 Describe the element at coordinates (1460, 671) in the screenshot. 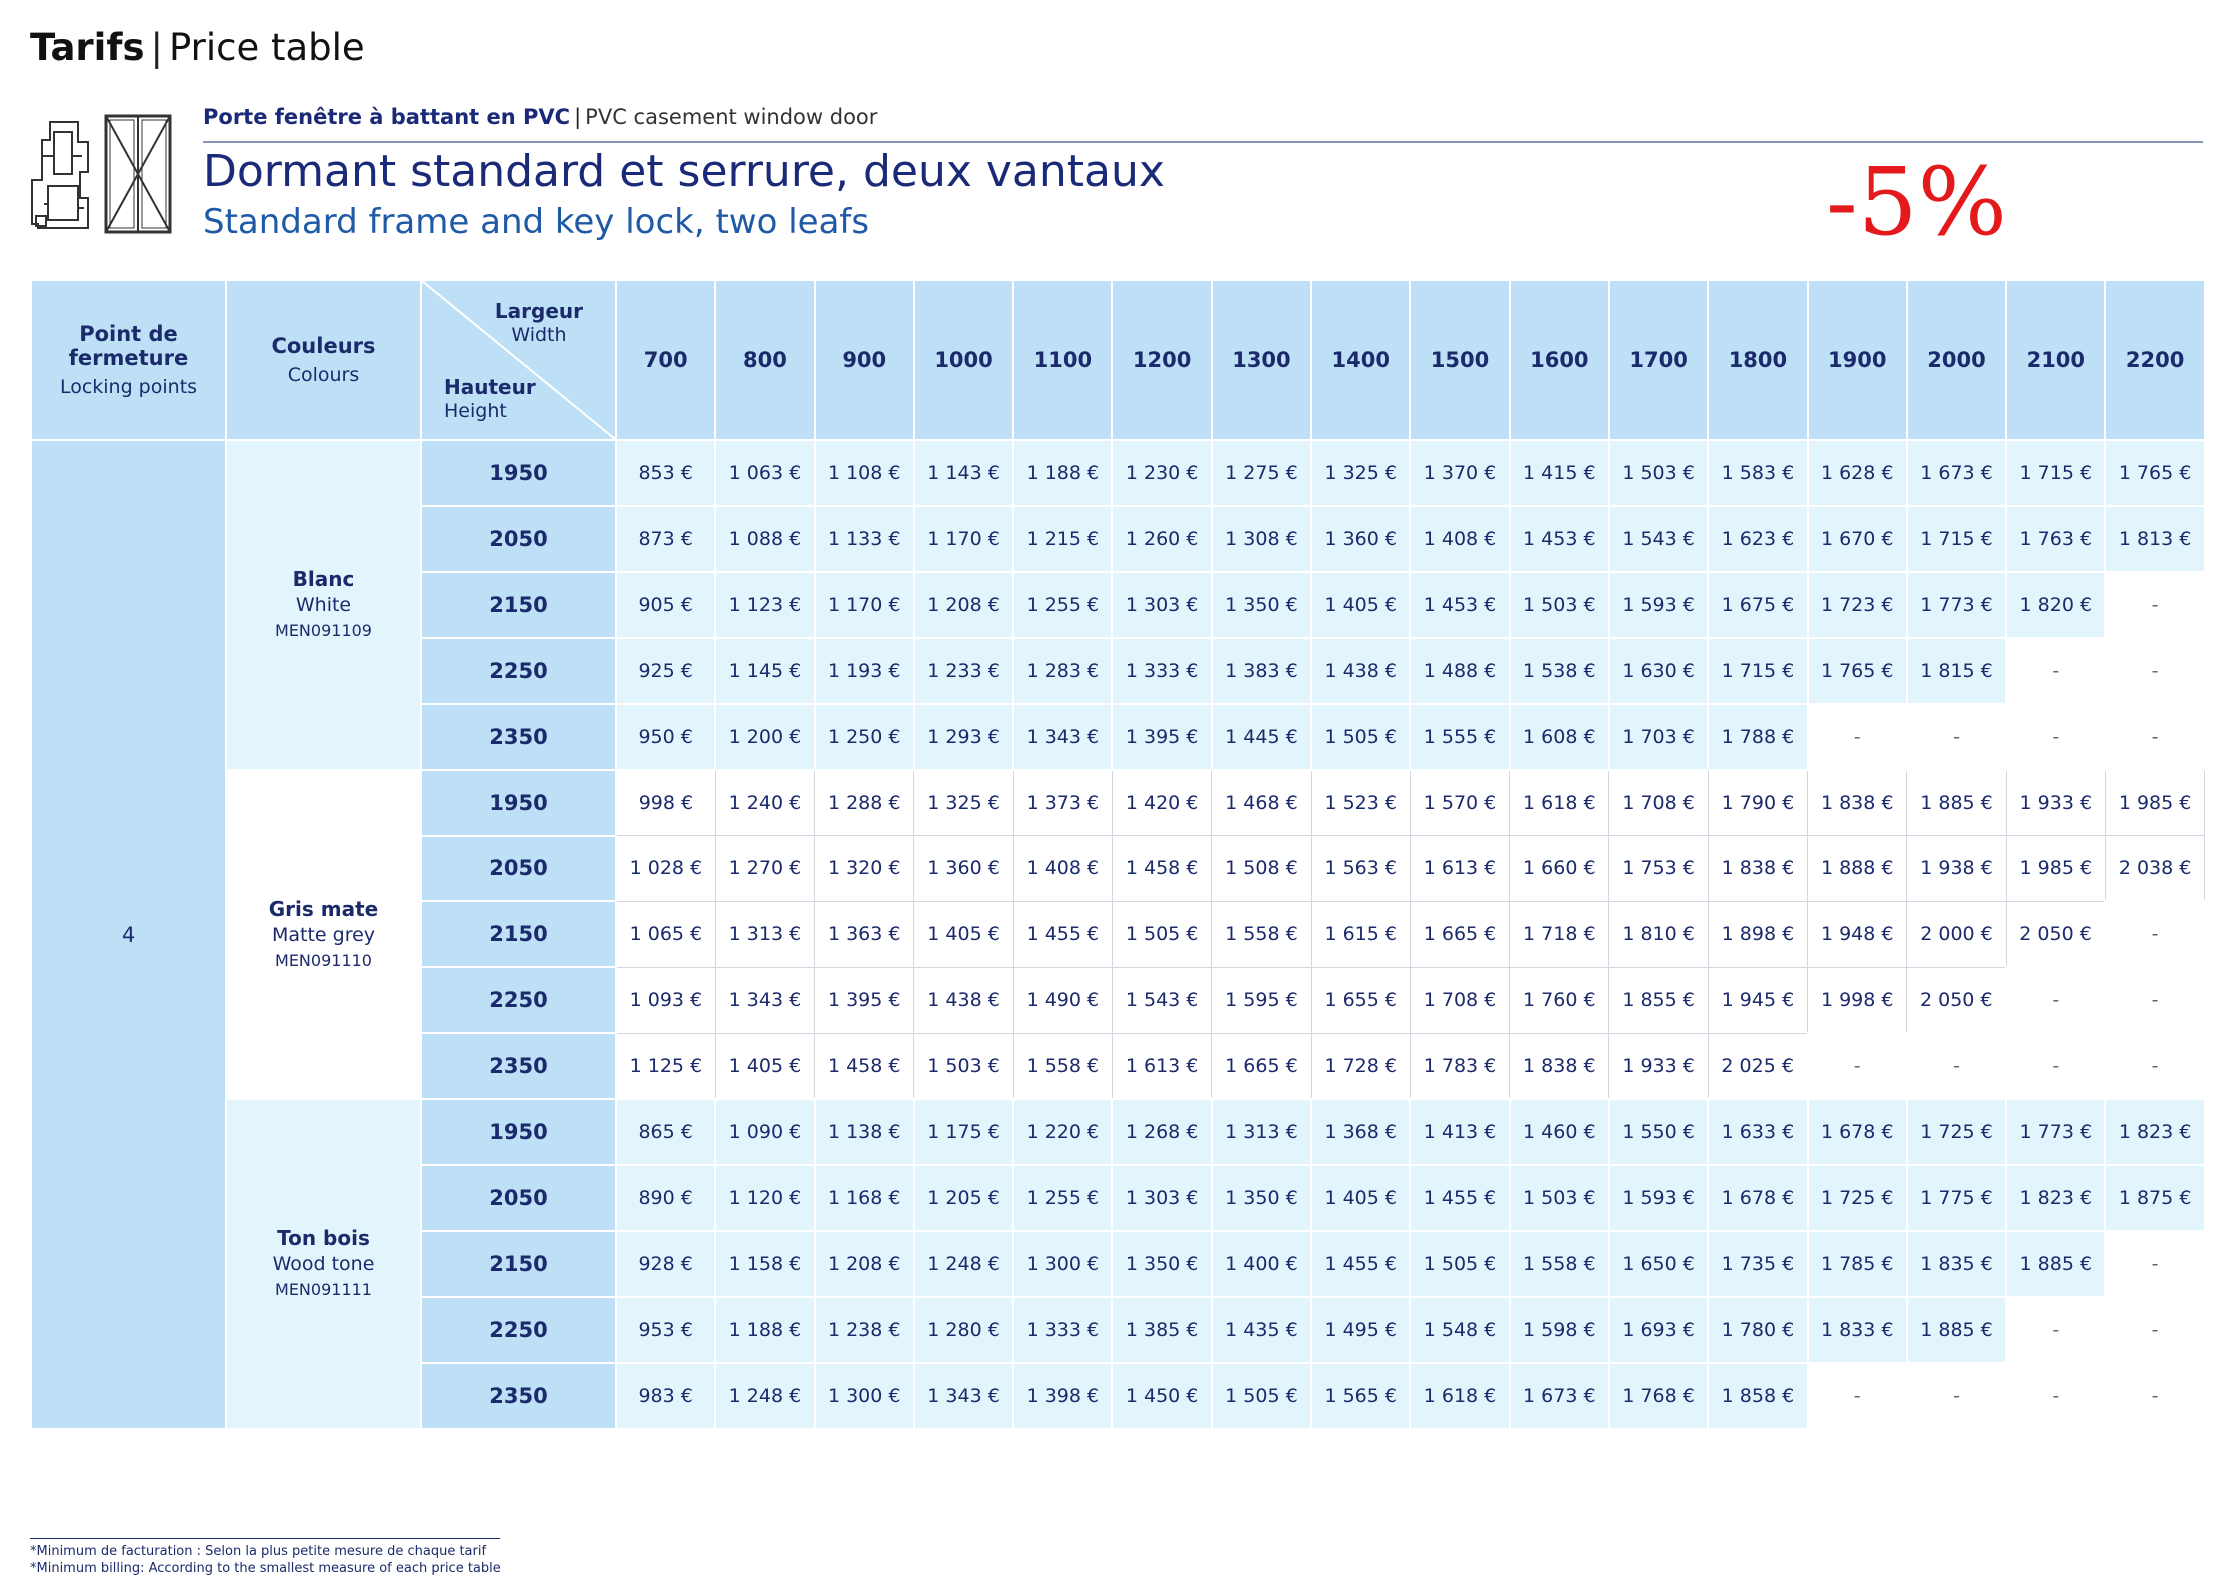

I see `price-cell: 1 488 €` at that location.